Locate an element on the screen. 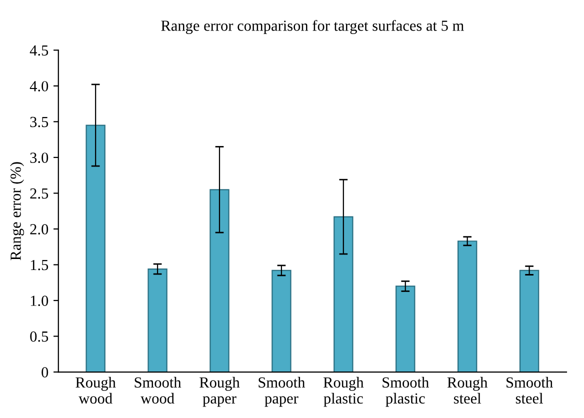  x-tick-label: Smooth paper is located at coordinates (282, 391).